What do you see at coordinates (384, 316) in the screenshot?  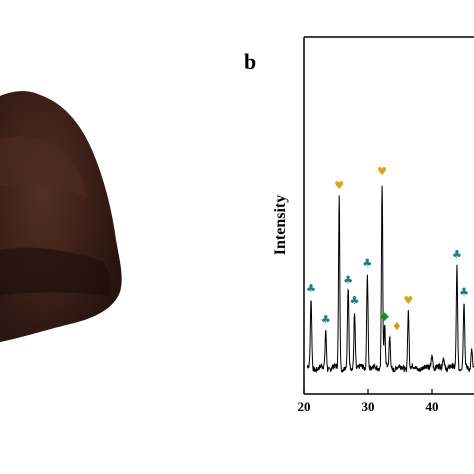 I see `green-diamond-icon: ◆` at bounding box center [384, 316].